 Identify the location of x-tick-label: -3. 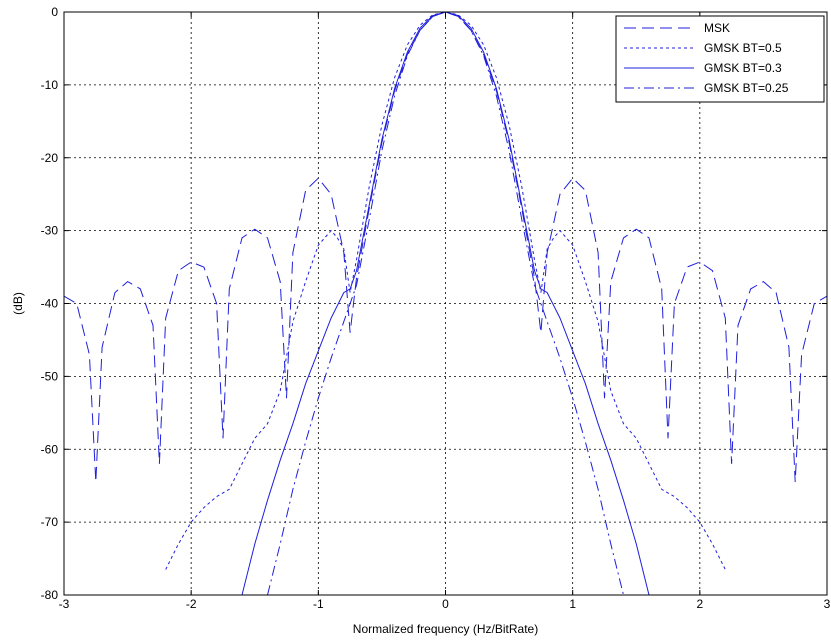
(64, 604).